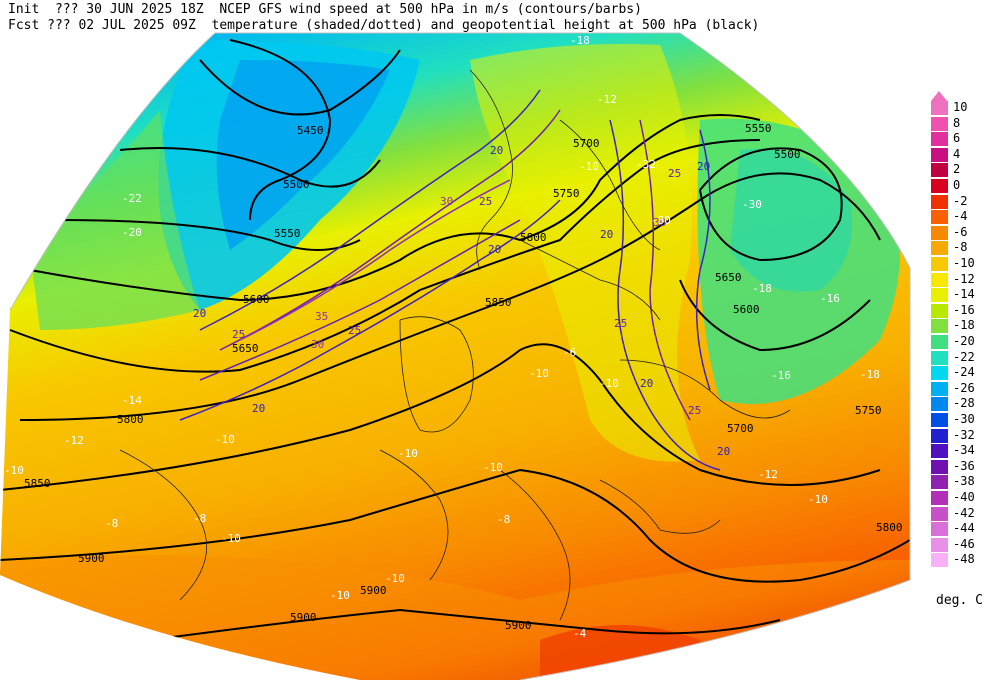 This screenshot has width=1000, height=680. Describe the element at coordinates (957, 138) in the screenshot. I see `colorbar-label: 6` at that location.